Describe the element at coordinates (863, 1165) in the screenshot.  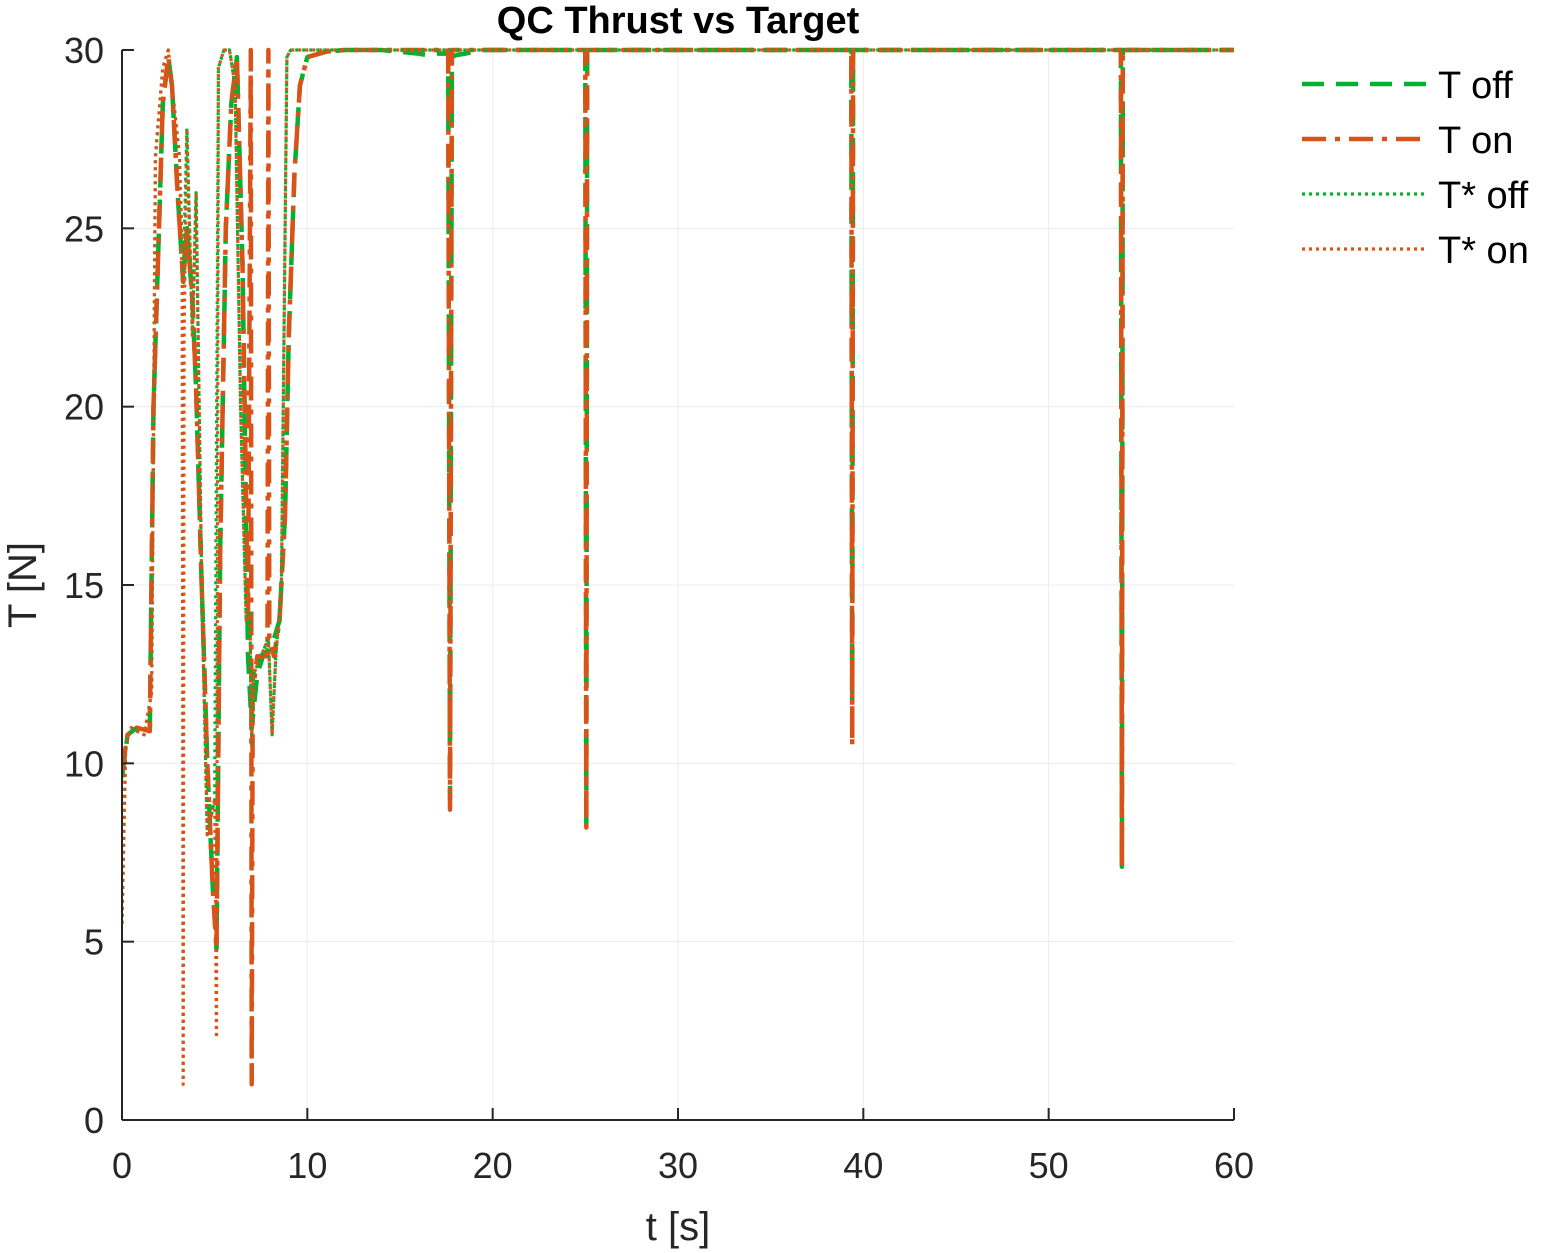
I see `x-tick-label: 40` at that location.